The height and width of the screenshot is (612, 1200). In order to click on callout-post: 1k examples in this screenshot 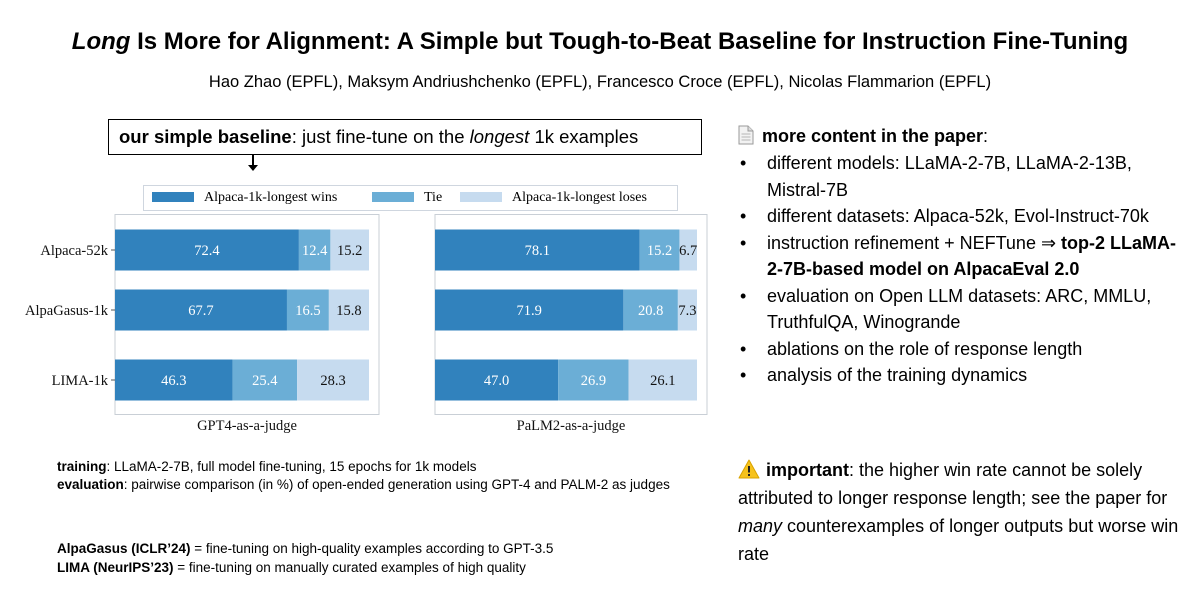, I will do `click(584, 136)`.